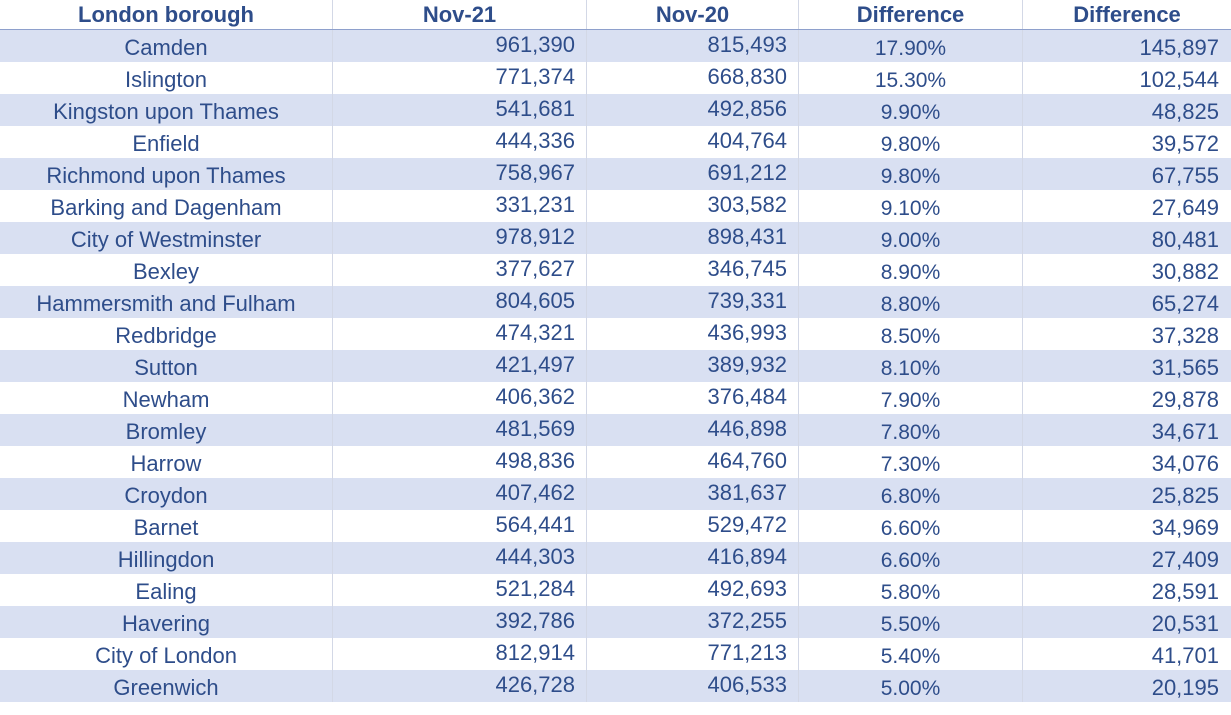 This screenshot has width=1231, height=715. What do you see at coordinates (693, 302) in the screenshot?
I see `nov20-cell: 739,331` at bounding box center [693, 302].